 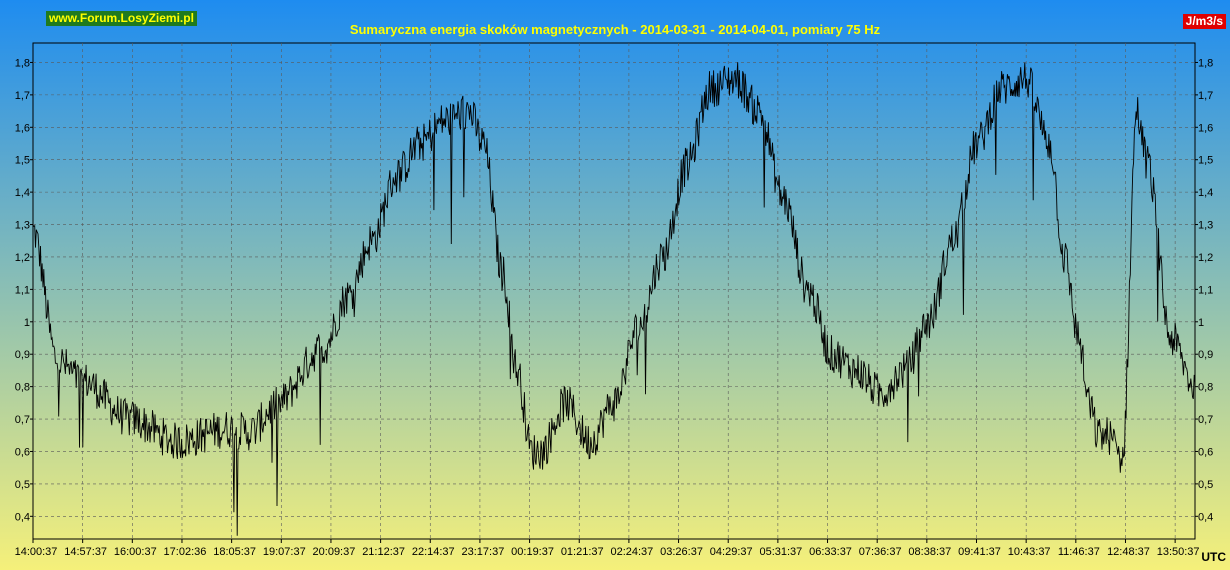 I want to click on x-tick-label: 04:29:37, so click(x=731, y=552).